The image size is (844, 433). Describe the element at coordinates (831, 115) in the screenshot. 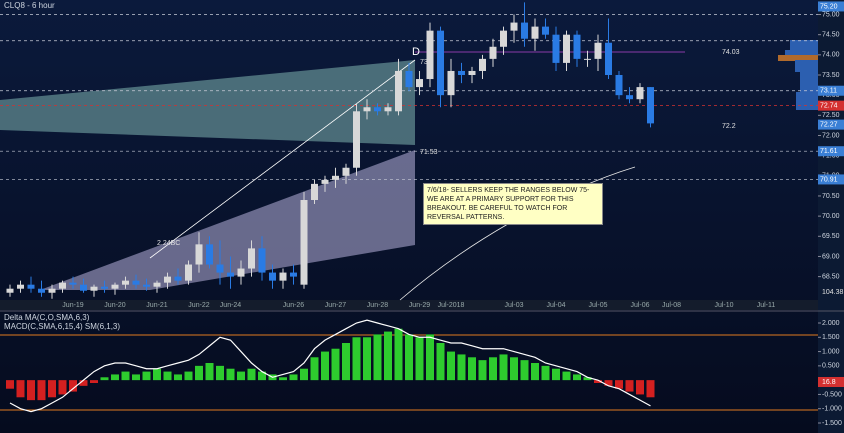

I see `y-tick-label: 72.50` at that location.